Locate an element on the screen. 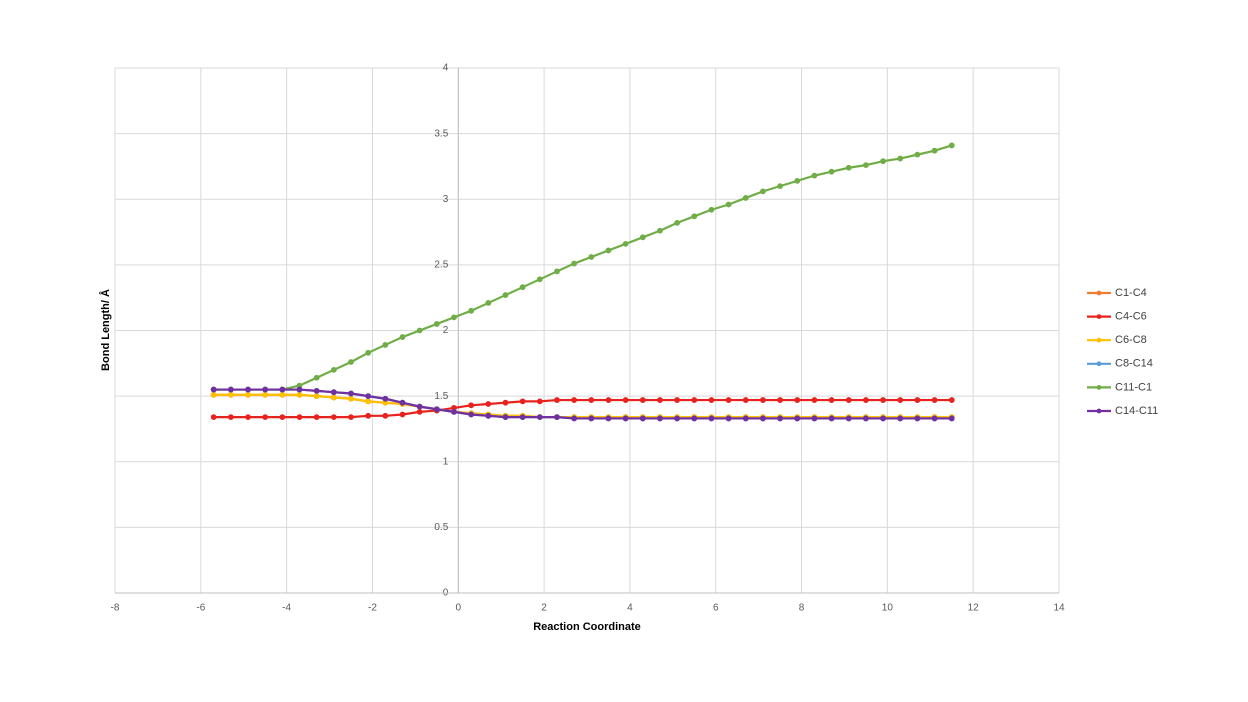 This screenshot has width=1248, height=702. legend-label: C6-C8 is located at coordinates (1131, 340).